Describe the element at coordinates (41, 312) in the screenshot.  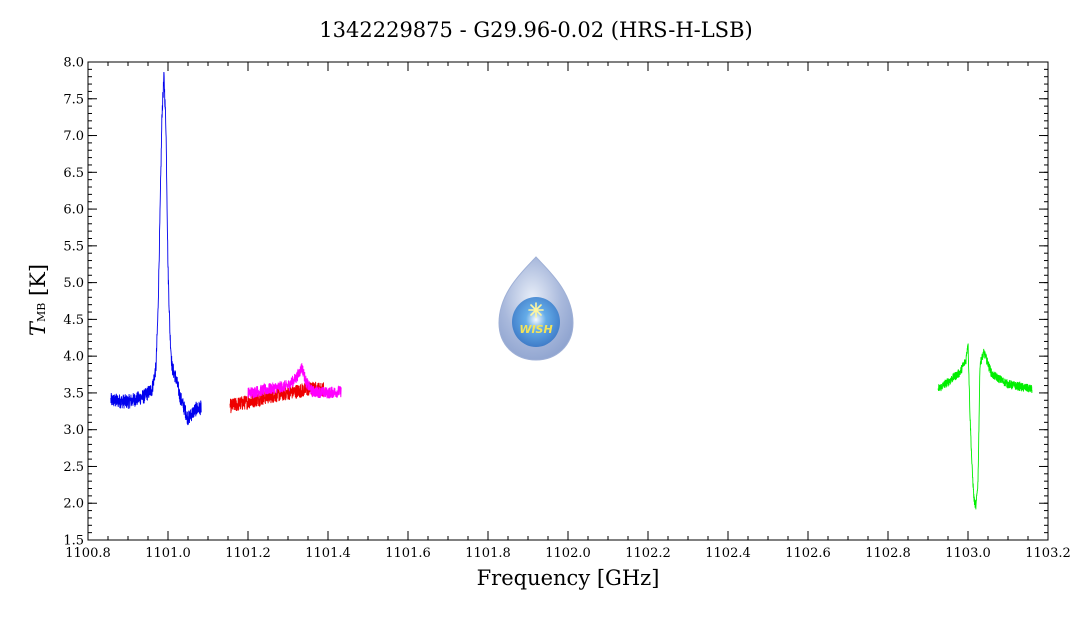
I see `y-axis-subscript: MB` at that location.